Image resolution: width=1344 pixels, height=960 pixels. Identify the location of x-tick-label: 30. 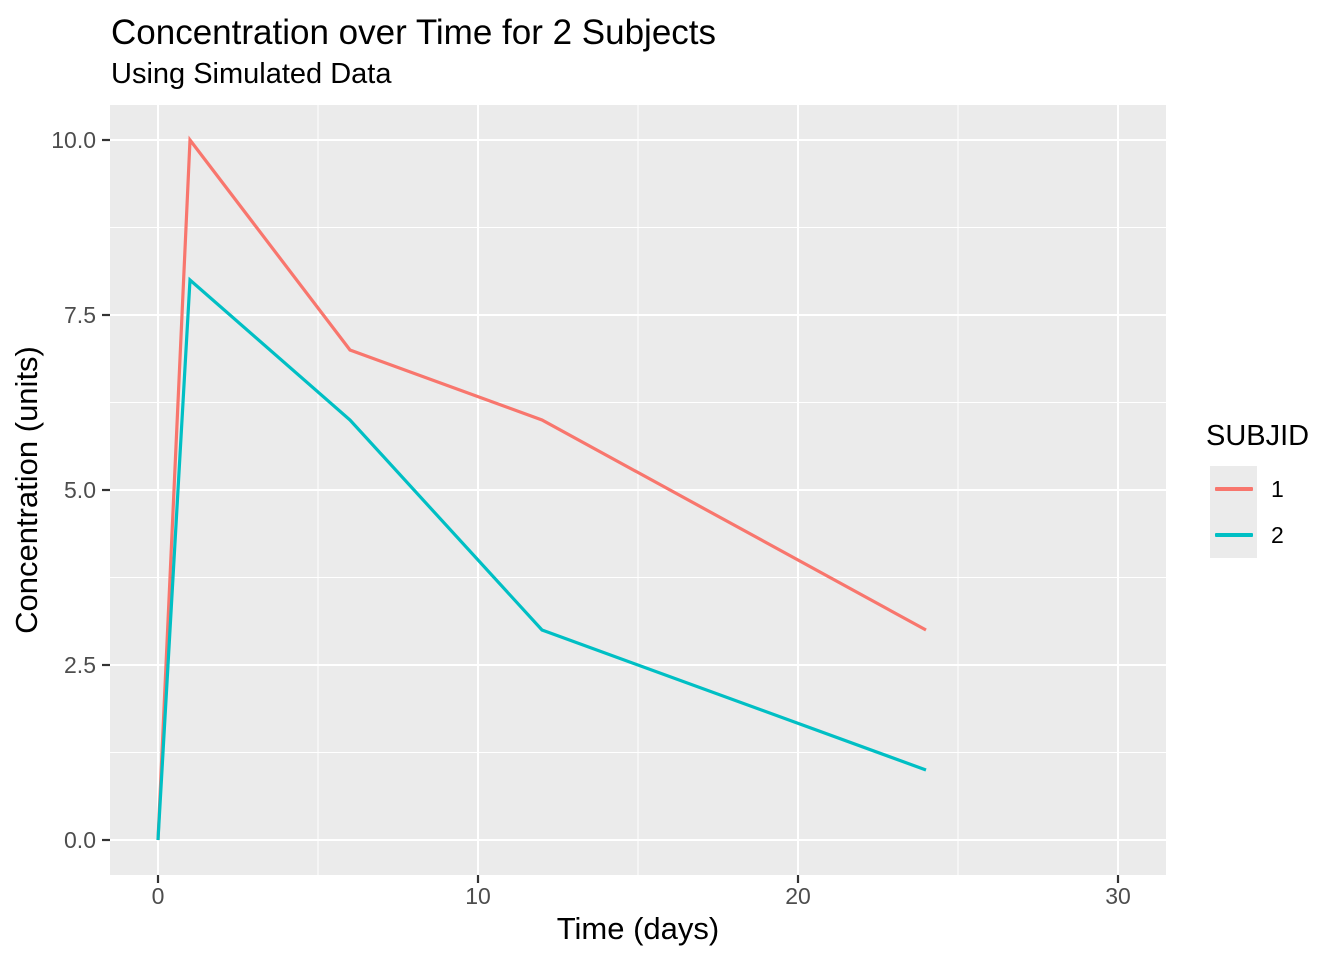
(1118, 896).